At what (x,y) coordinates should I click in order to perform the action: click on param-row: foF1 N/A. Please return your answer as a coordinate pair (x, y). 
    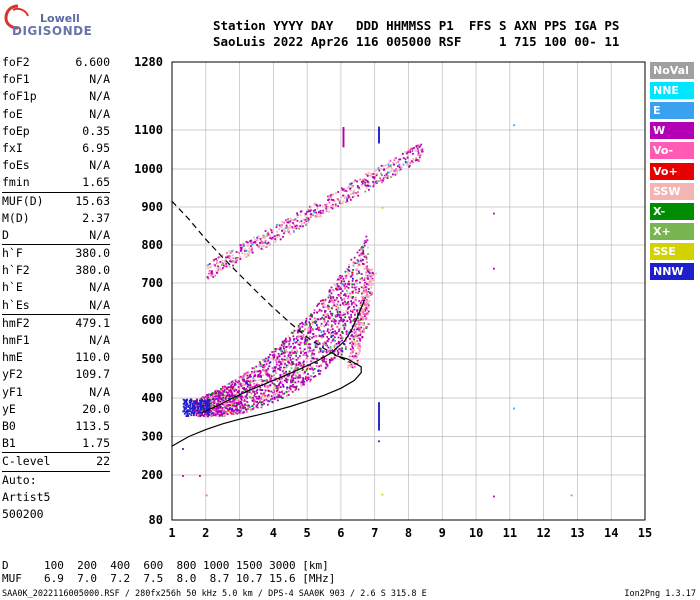
    Looking at the image, I should click on (56, 79).